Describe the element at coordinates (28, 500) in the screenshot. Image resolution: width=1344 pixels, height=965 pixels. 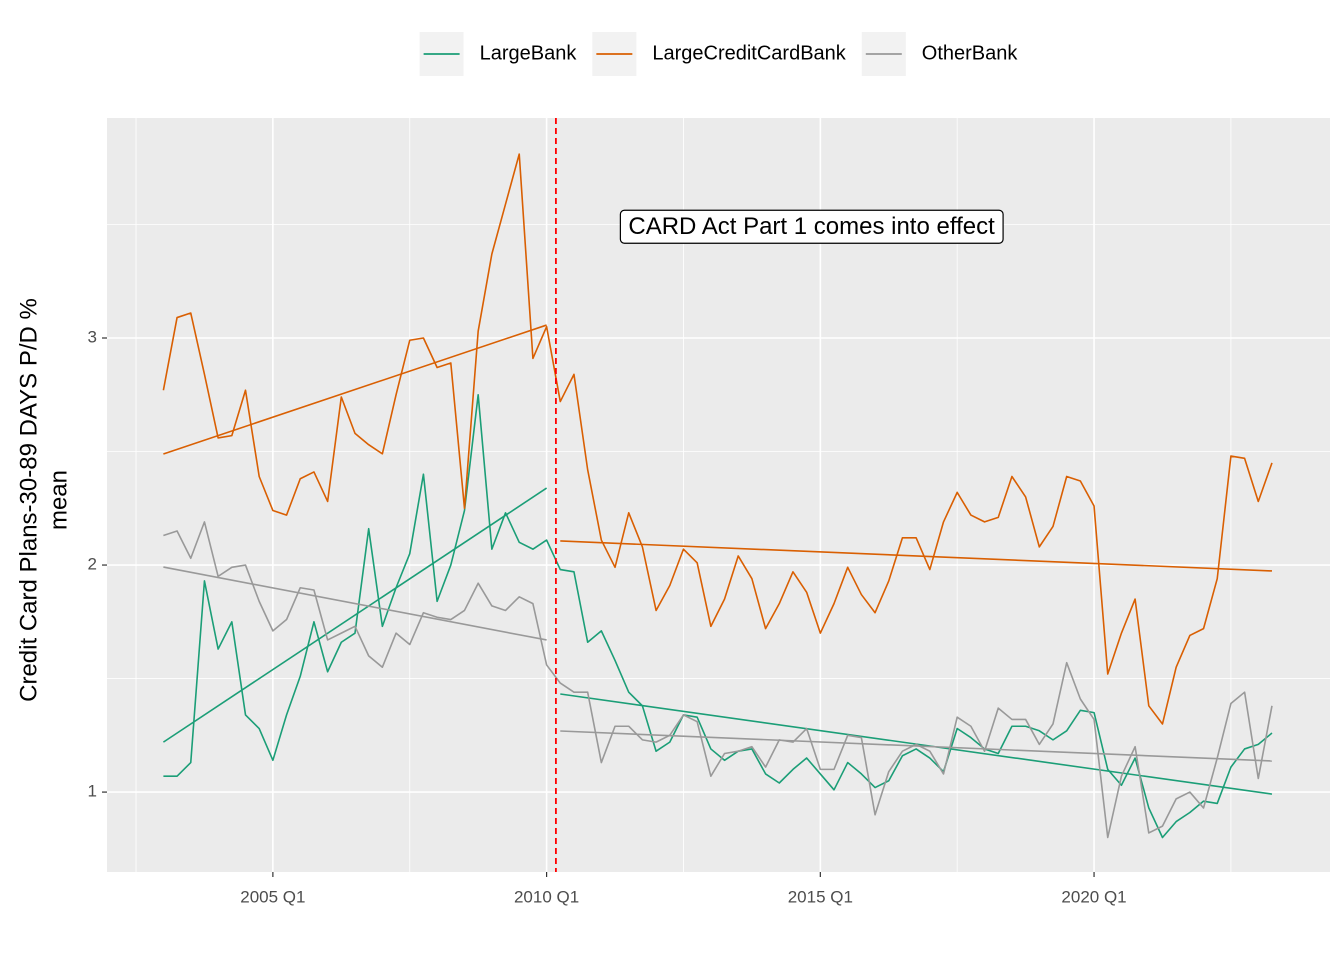
I see `y-axis-title: Credit Card Plans-30-89 DAYS P/D %` at that location.